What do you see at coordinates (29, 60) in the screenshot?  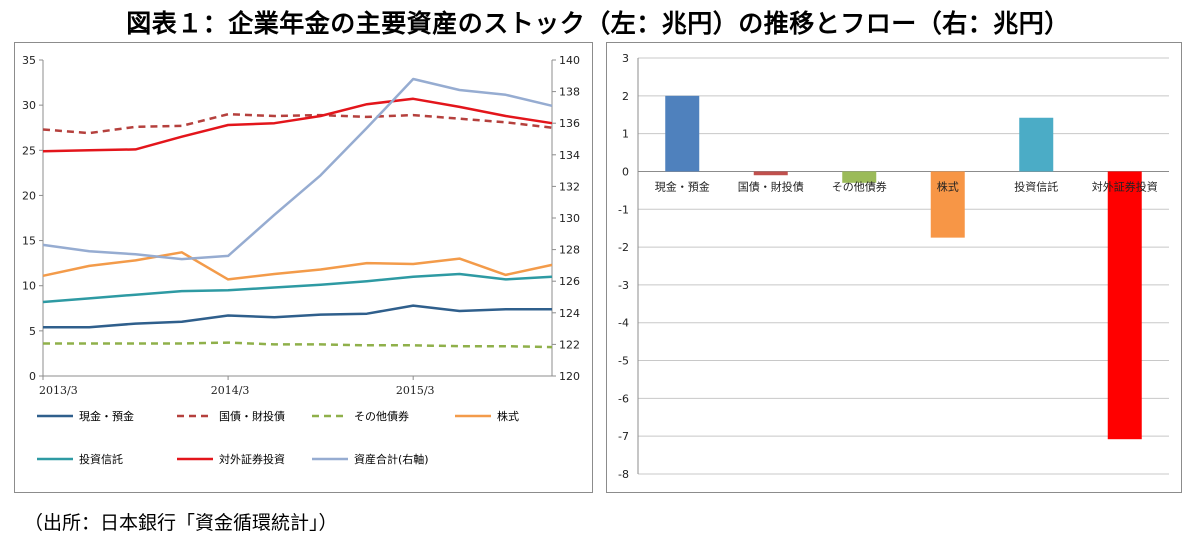 I see `left-y-tick-label: 35` at bounding box center [29, 60].